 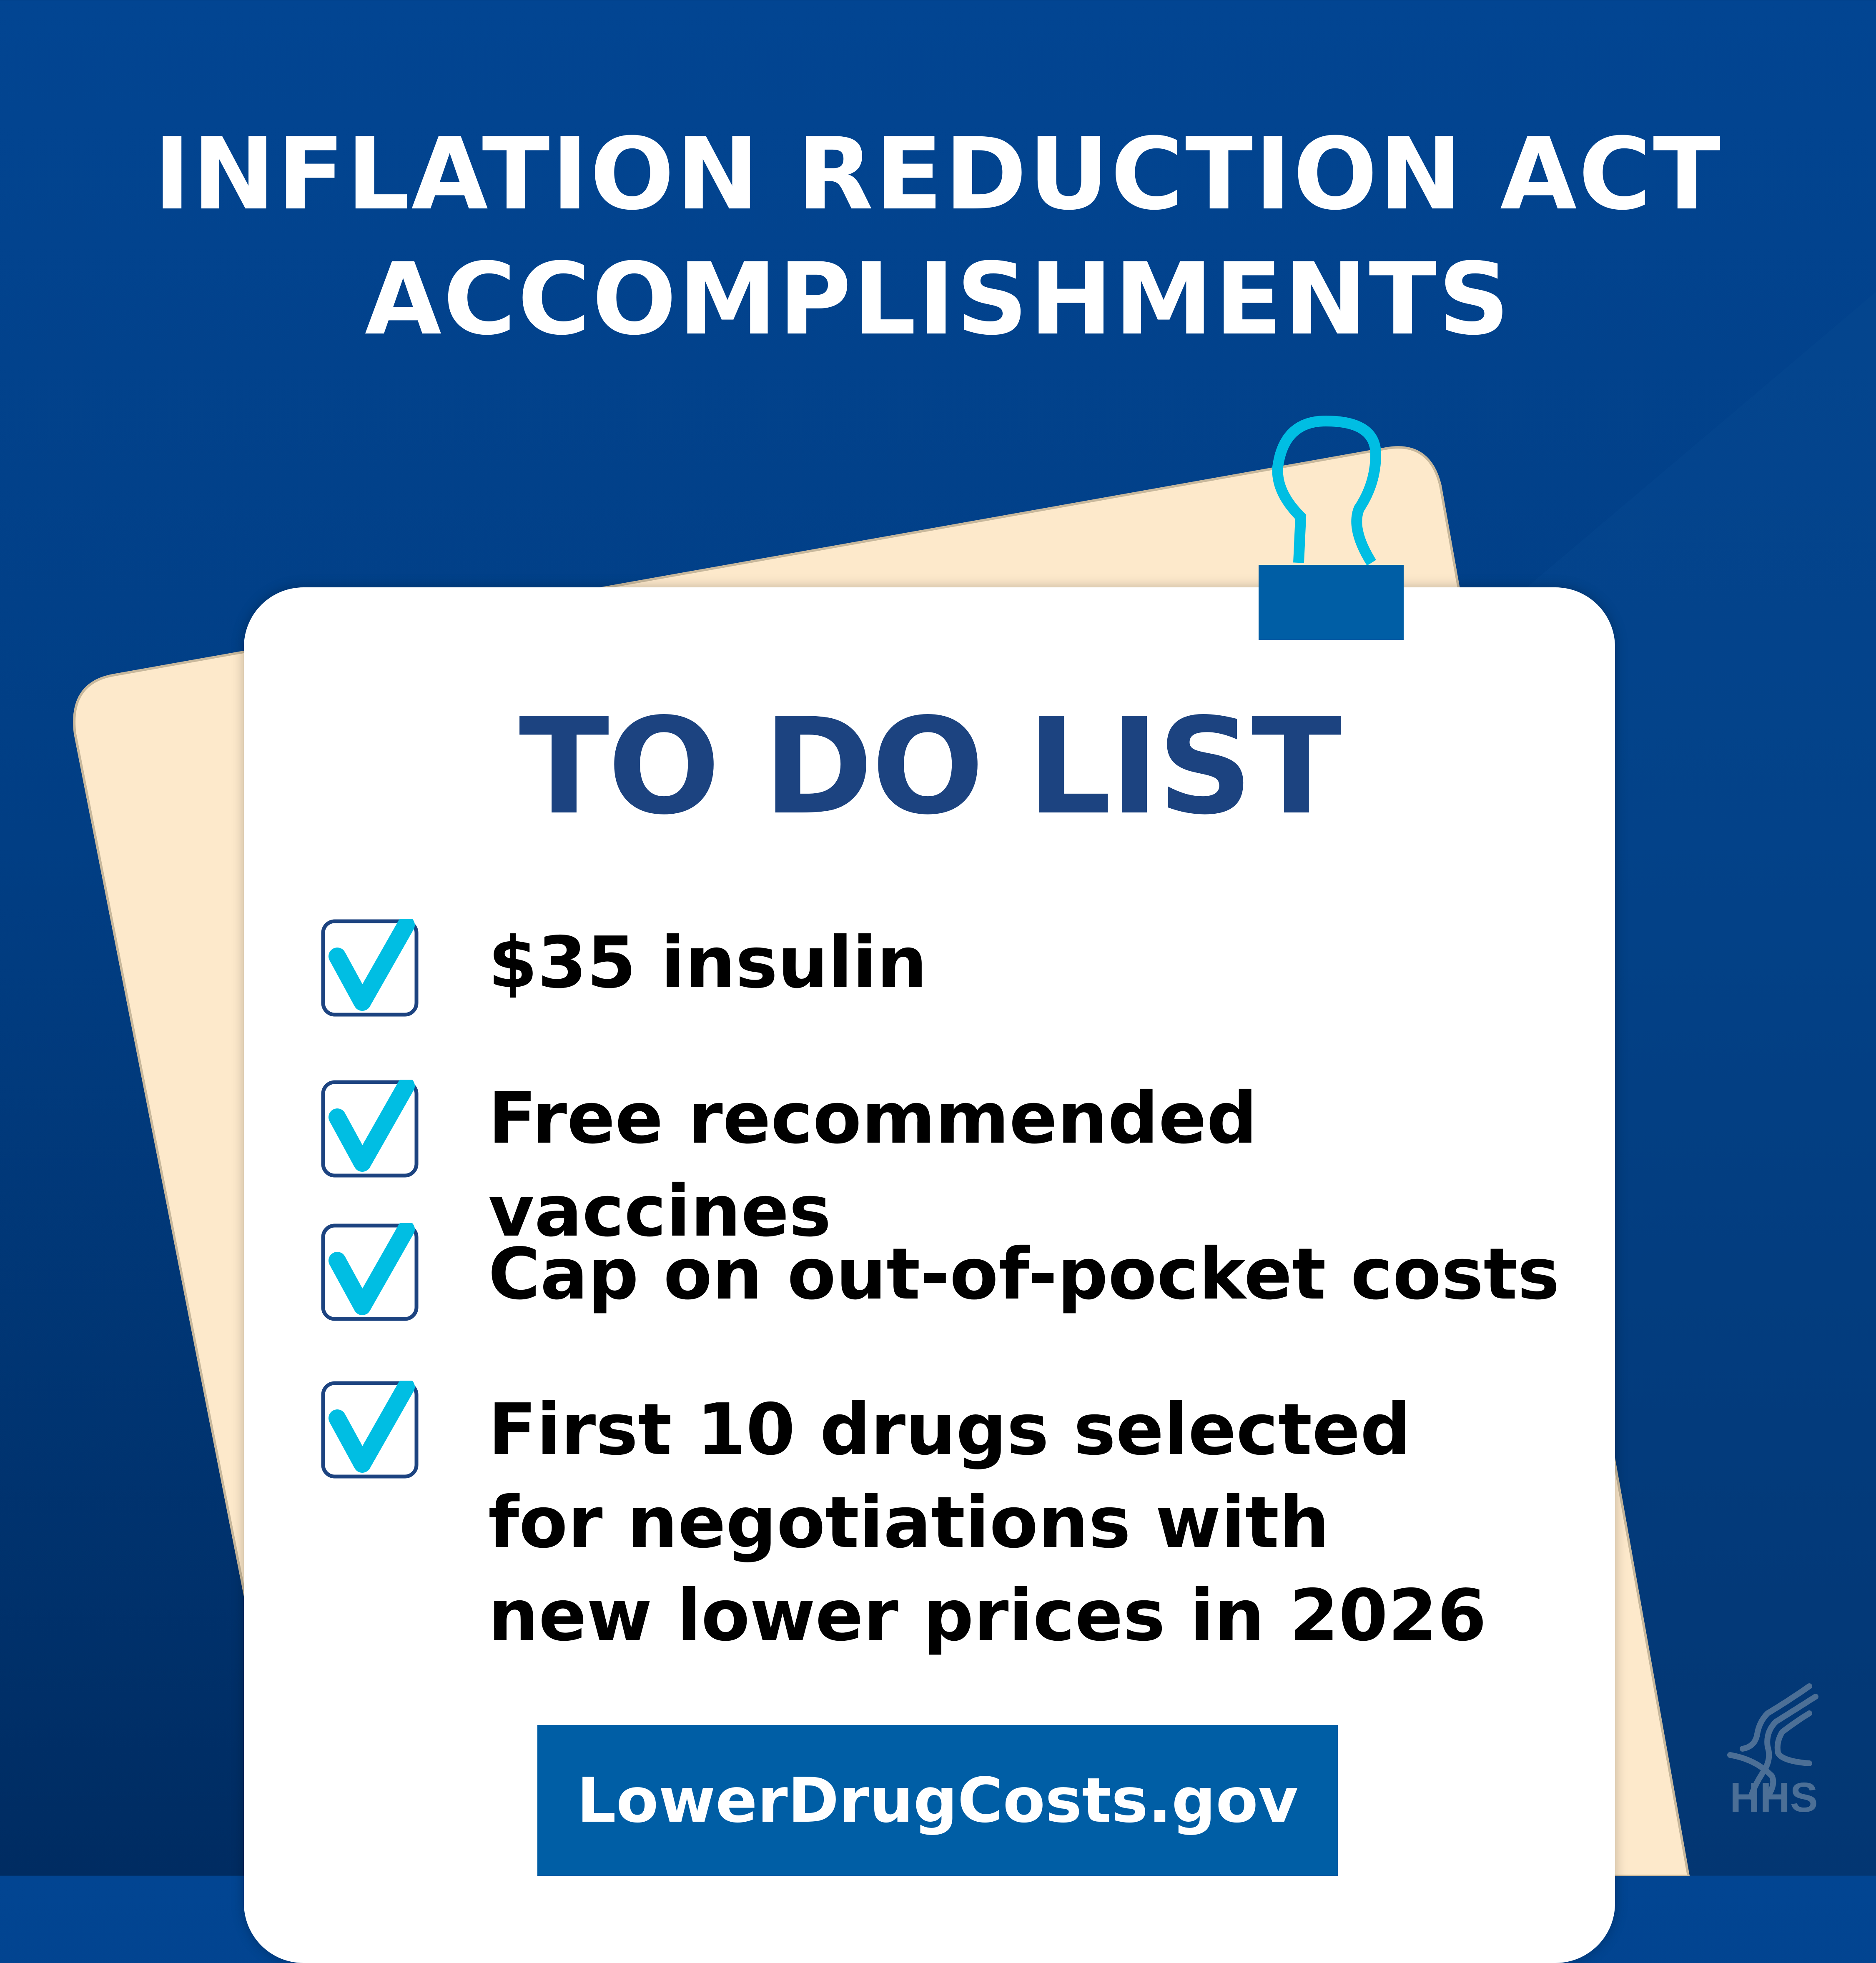 I want to click on title-line-2: ACCOMPLISHMENTS, so click(x=938, y=299).